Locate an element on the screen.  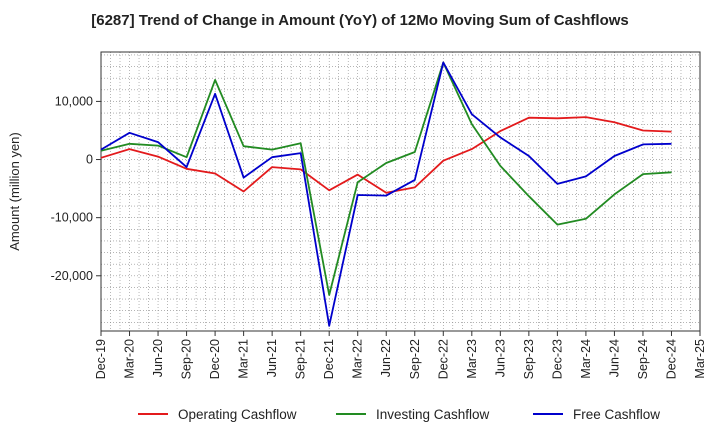
x-tick-label: Dec-21 is located at coordinates (329, 359).